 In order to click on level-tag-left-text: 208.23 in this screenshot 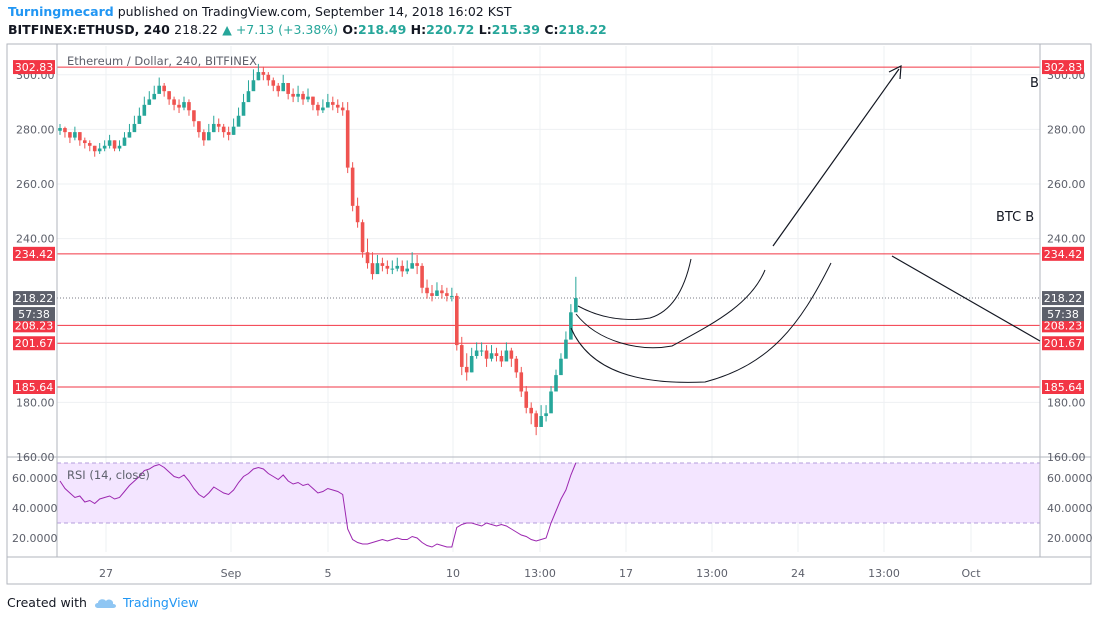, I will do `click(34, 325)`.